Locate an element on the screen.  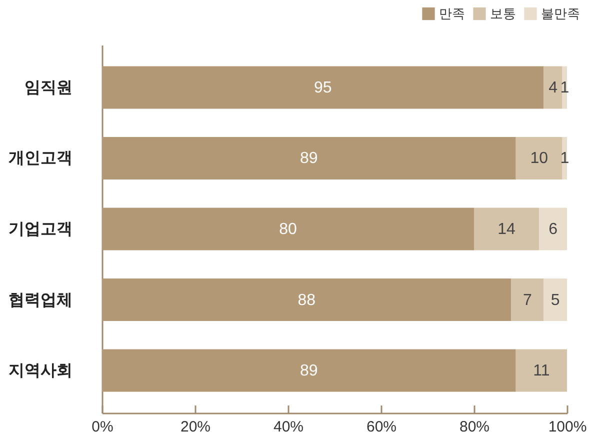
data-label: 10 is located at coordinates (539, 159).